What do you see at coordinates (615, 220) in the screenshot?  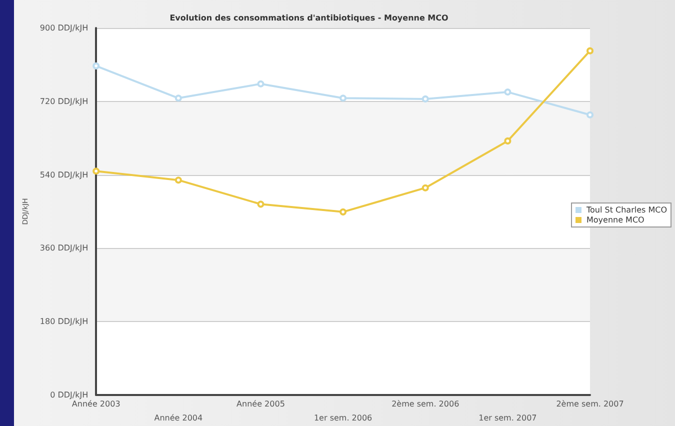 I see `legend-label: Moyenne MCO` at bounding box center [615, 220].